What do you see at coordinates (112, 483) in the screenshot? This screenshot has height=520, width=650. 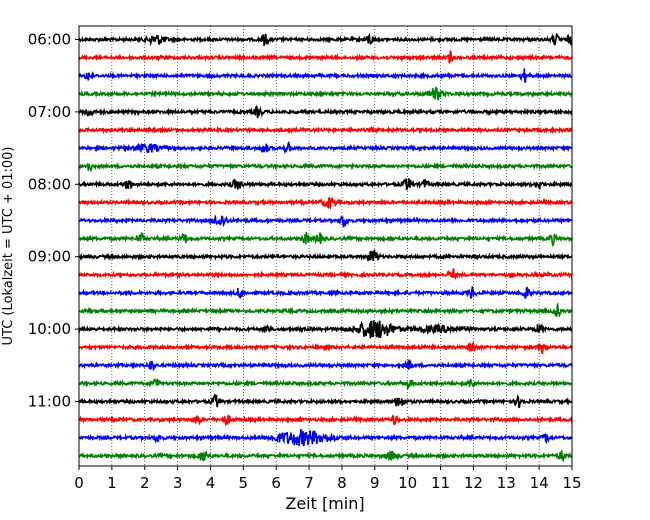 I see `x-tick-label: 1` at bounding box center [112, 483].